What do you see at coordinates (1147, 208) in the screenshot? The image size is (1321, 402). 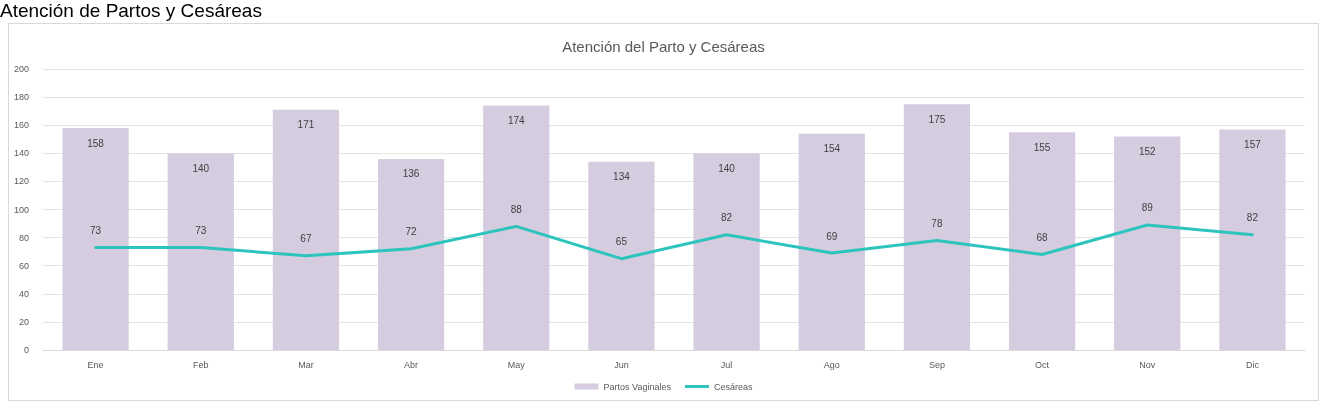 I see `data-label: 89` at bounding box center [1147, 208].